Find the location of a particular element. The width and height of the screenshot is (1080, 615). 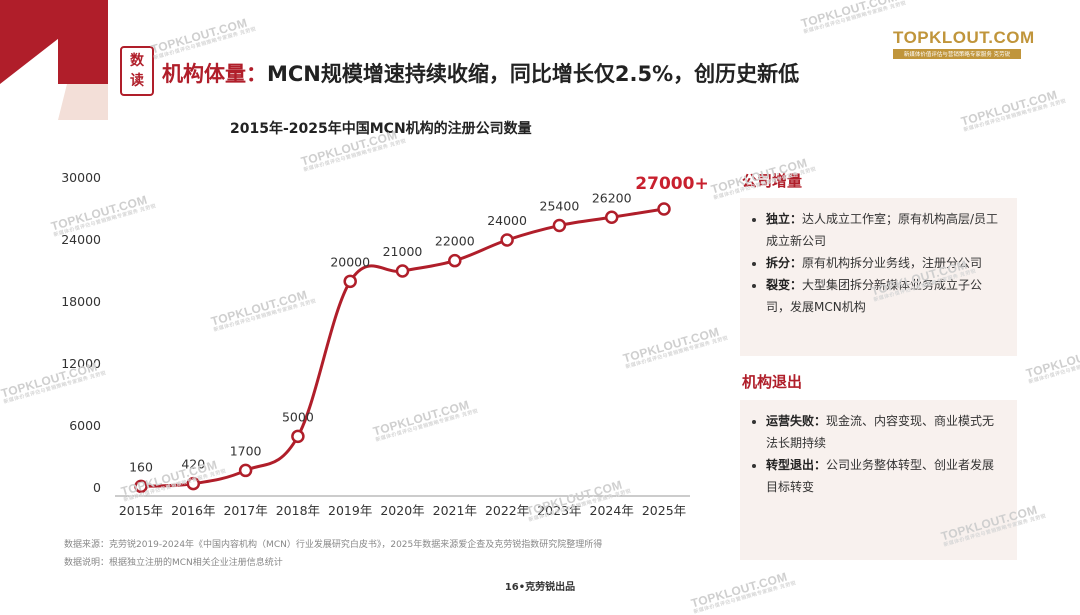

page-footer: 16•克劳锐出品 is located at coordinates (540, 587).